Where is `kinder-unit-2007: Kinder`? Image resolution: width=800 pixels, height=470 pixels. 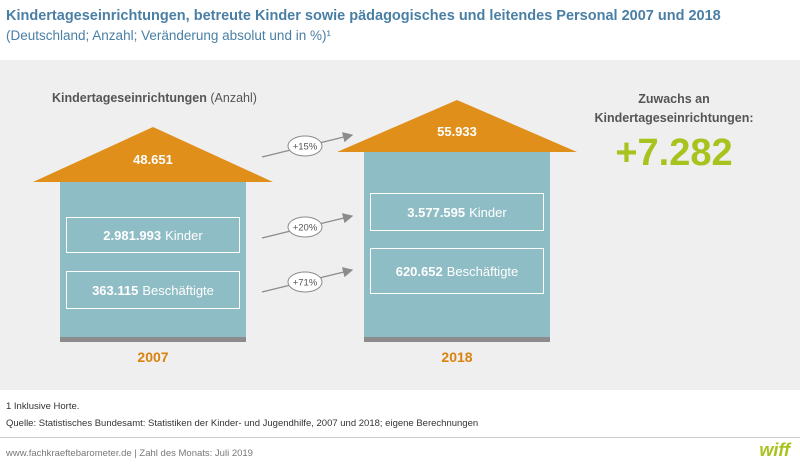
kinder-unit-2007: Kinder is located at coordinates (184, 235).